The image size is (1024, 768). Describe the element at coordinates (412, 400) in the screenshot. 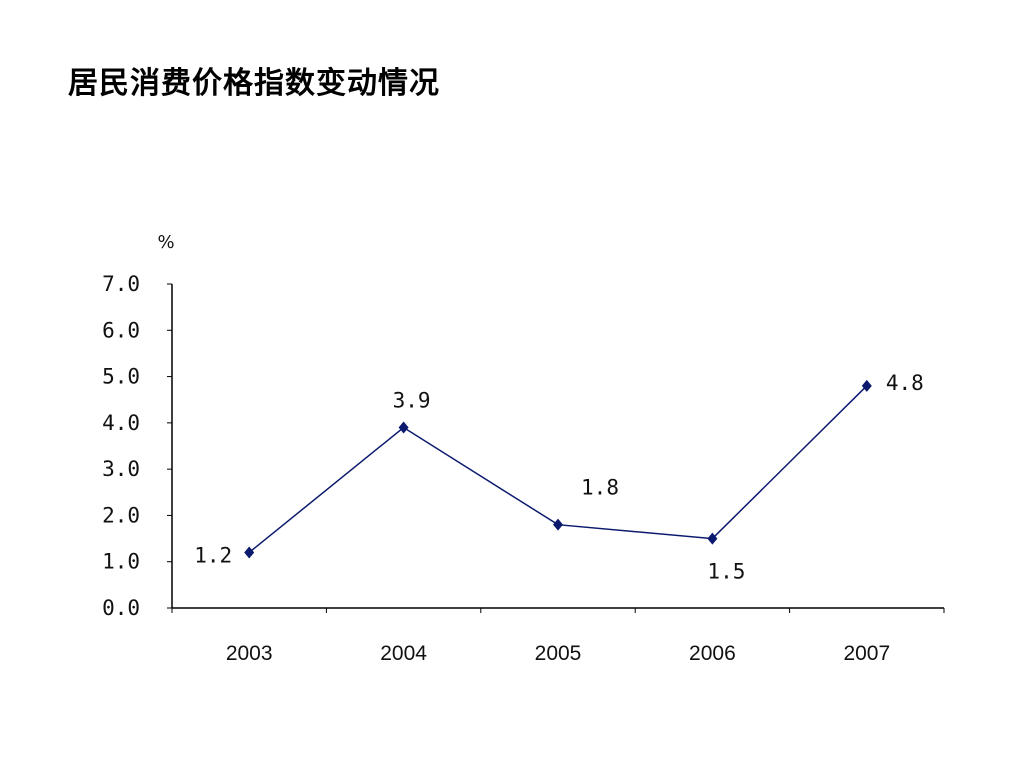

I see `data-label: 3.9` at that location.